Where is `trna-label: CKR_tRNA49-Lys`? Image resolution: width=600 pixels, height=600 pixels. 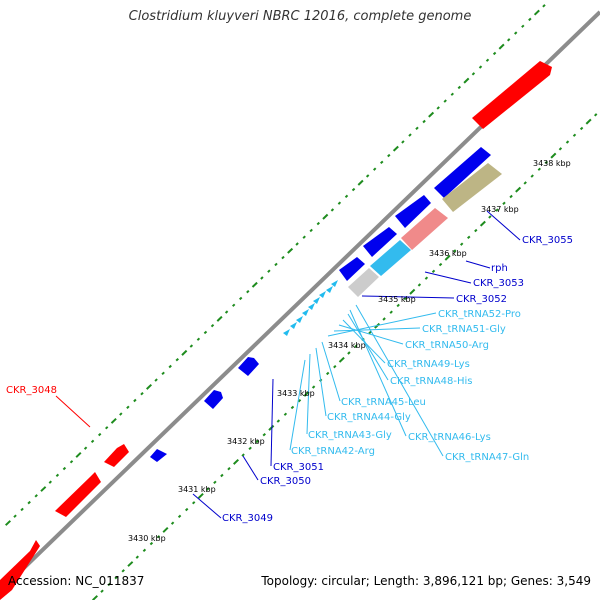
trna-label: CKR_tRNA49-Lys is located at coordinates (428, 364).